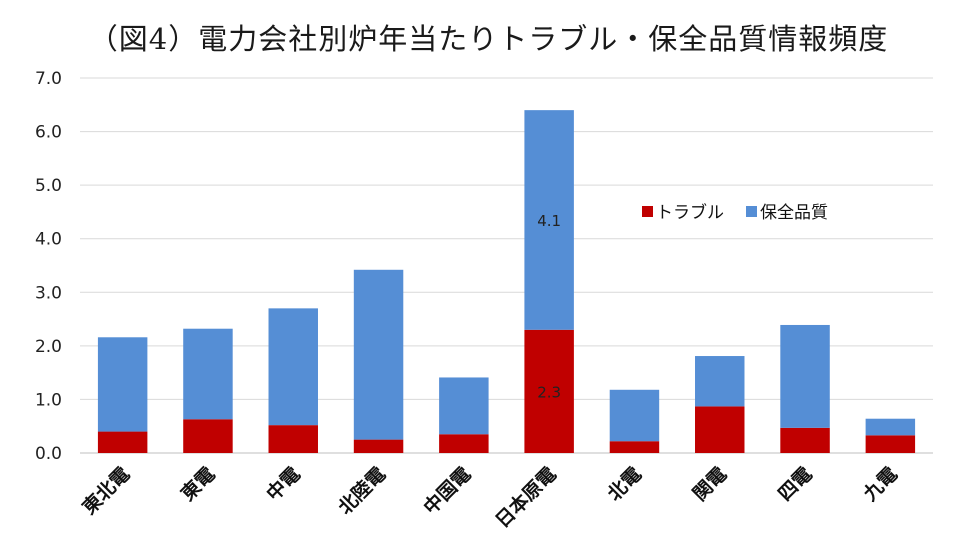 The image size is (977, 542). Describe the element at coordinates (48, 186) in the screenshot. I see `y-tick-label: 5.0` at that location.